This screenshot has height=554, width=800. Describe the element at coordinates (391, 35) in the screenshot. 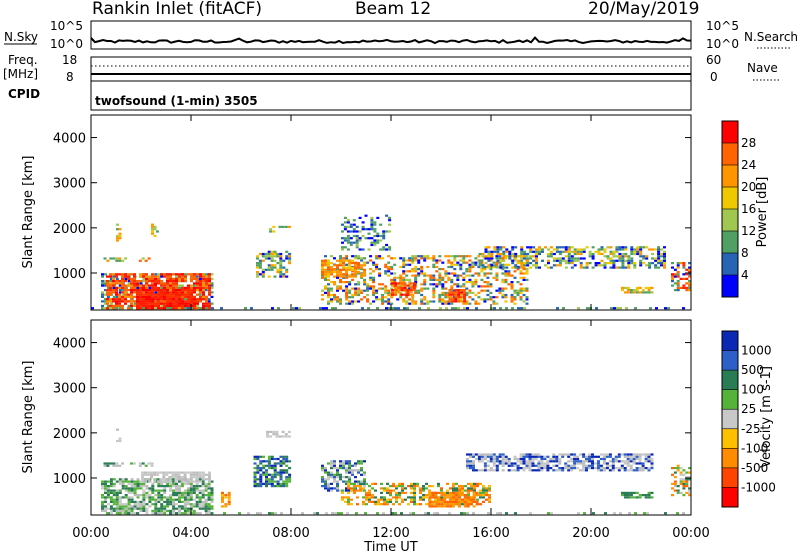

I see `noise-panel-frame` at that location.